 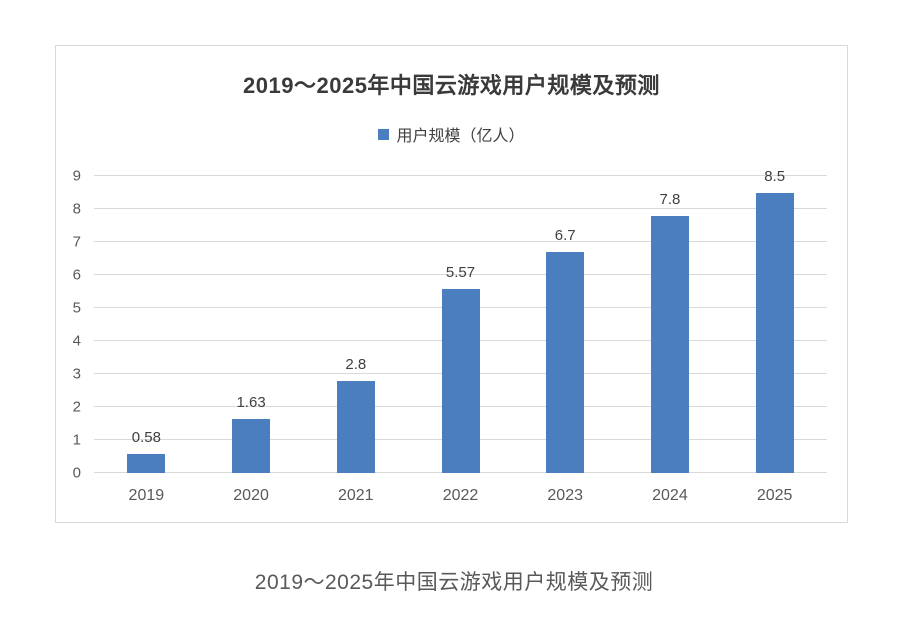 I want to click on figure-caption: 2019～2025年中国云游戏用户规模及预测, so click(x=454, y=582).